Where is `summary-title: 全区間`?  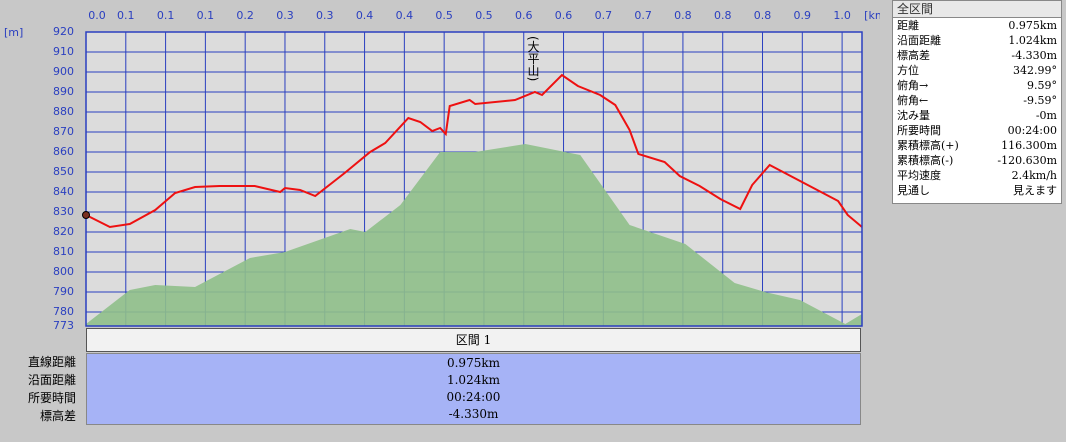 summary-title: 全区間 is located at coordinates (977, 9).